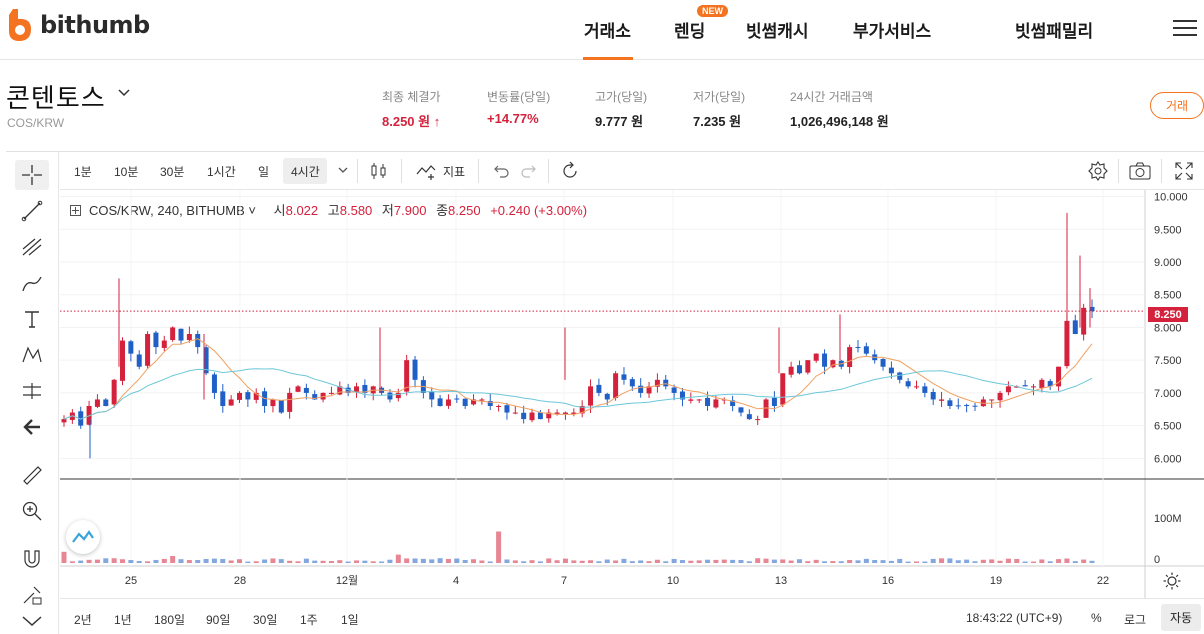 The image size is (1204, 634). Describe the element at coordinates (75, 210) in the screenshot. I see `legend-expand-icon` at that location.